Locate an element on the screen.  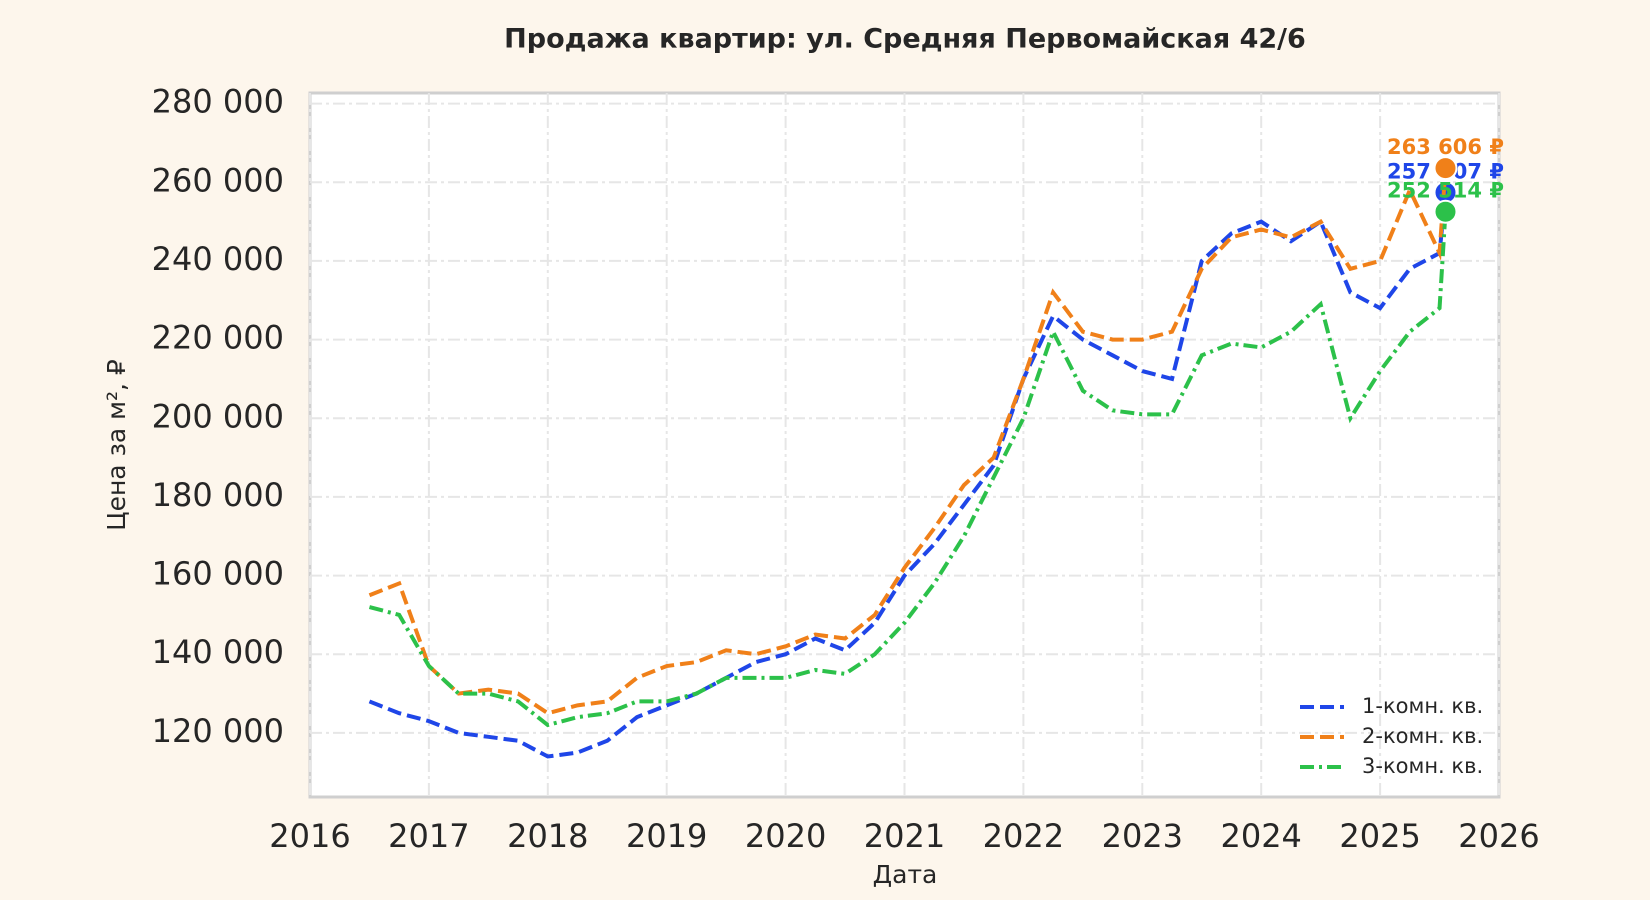
y-tick-label: 140 000 is located at coordinates (218, 652).